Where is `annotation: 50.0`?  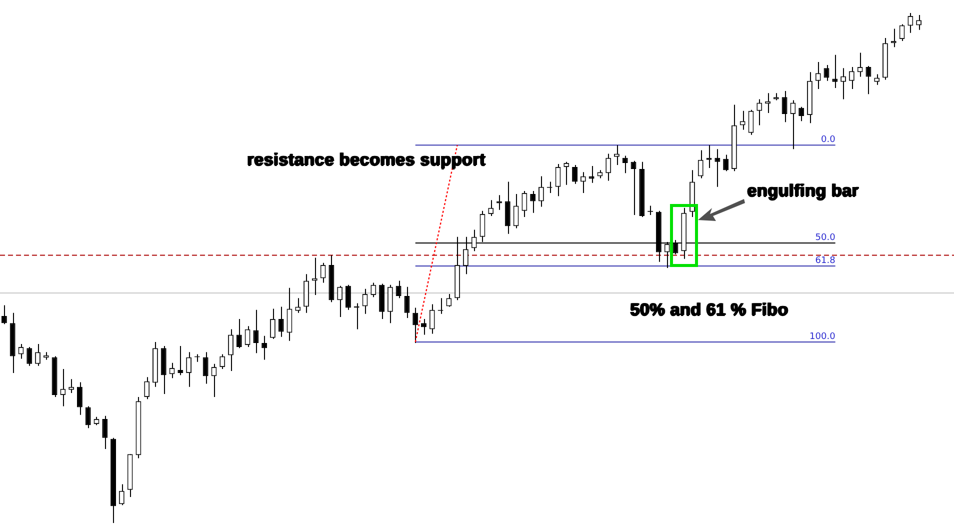 annotation: 50.0 is located at coordinates (825, 237).